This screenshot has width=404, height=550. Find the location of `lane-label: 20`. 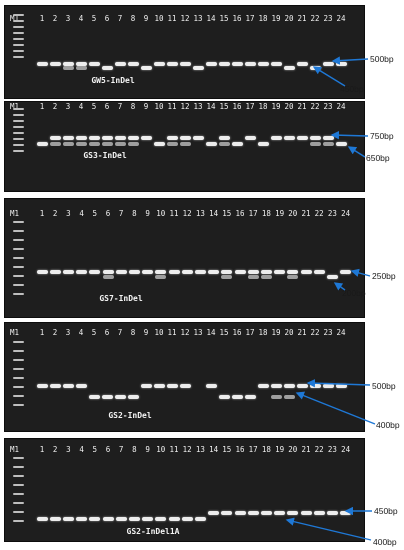

lane-label: 20 is located at coordinates (289, 18).